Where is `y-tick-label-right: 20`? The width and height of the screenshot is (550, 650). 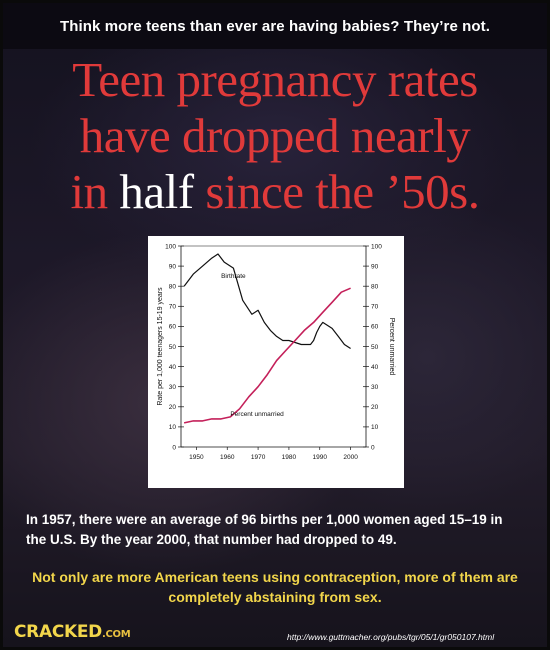 y-tick-label-right: 20 is located at coordinates (375, 407).